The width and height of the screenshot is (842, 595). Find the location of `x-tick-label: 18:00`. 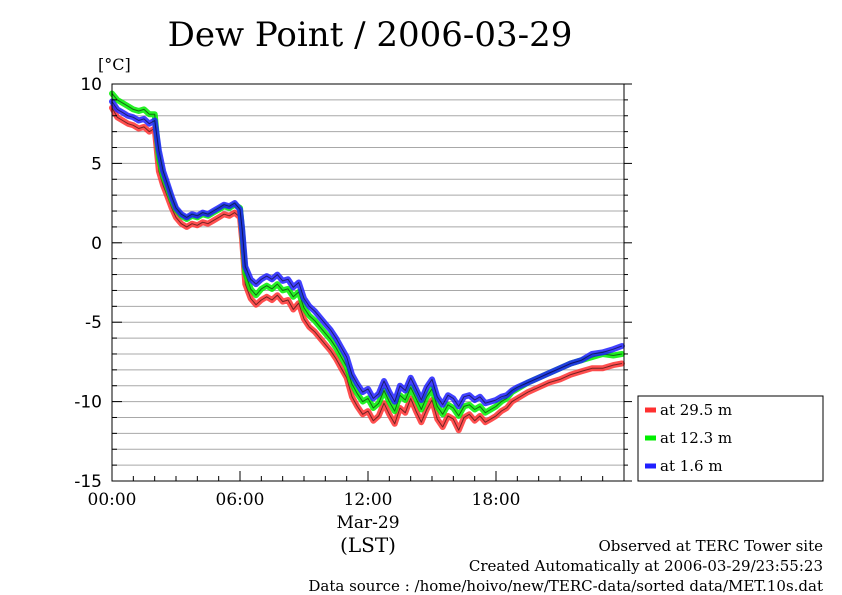

x-tick-label: 18:00 is located at coordinates (496, 500).